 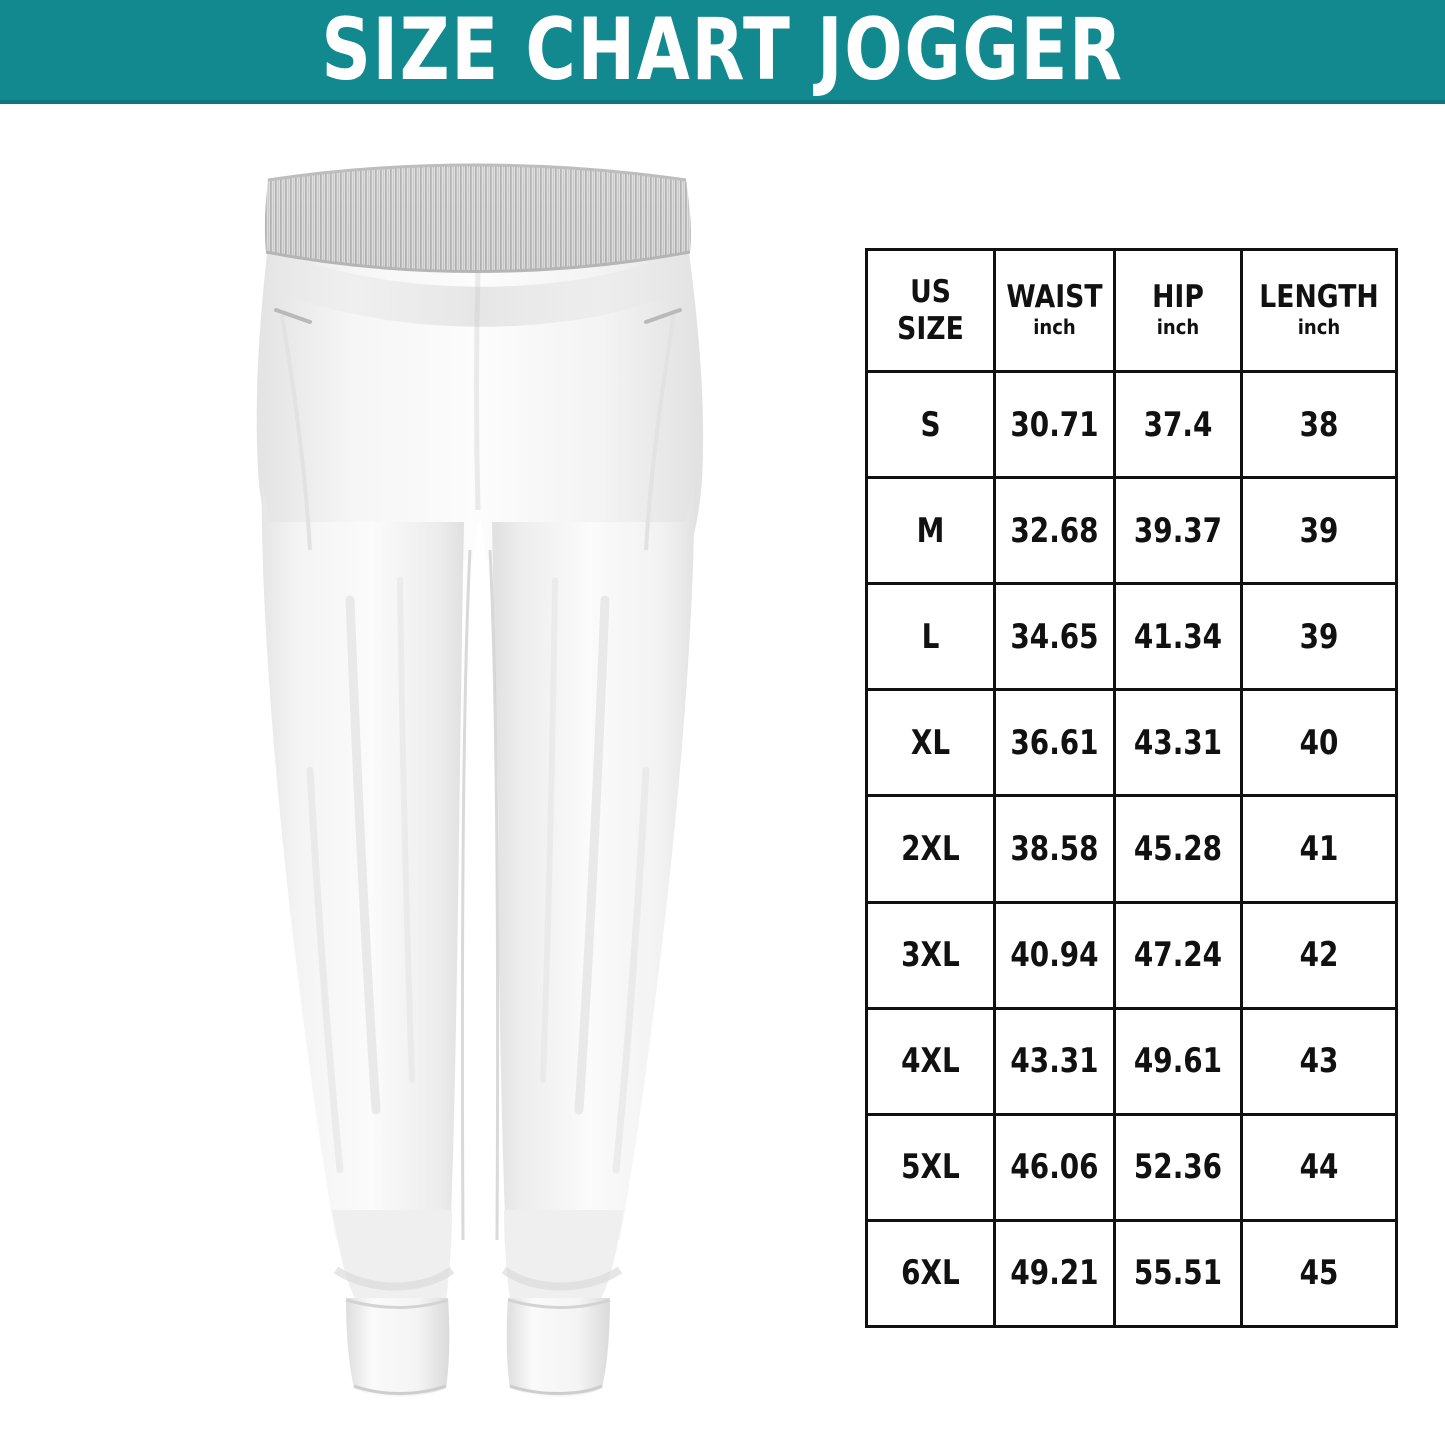 What do you see at coordinates (1054, 1273) in the screenshot?
I see `cell-waist: 49.21` at bounding box center [1054, 1273].